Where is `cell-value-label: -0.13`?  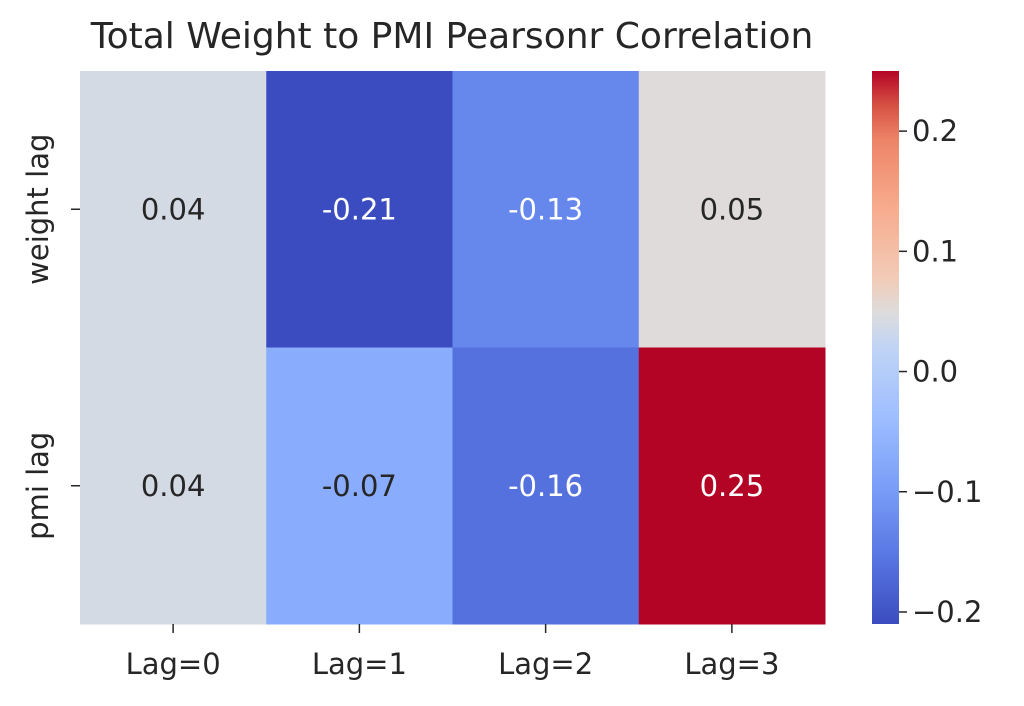
cell-value-label: -0.13 is located at coordinates (545, 209).